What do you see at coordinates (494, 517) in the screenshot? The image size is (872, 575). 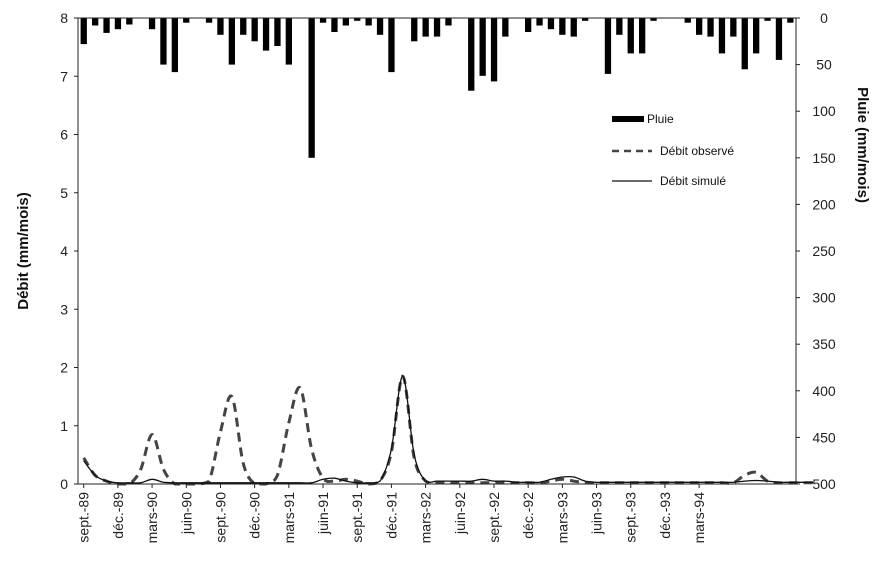 I see `x-tick-label: sept.-92` at bounding box center [494, 517].